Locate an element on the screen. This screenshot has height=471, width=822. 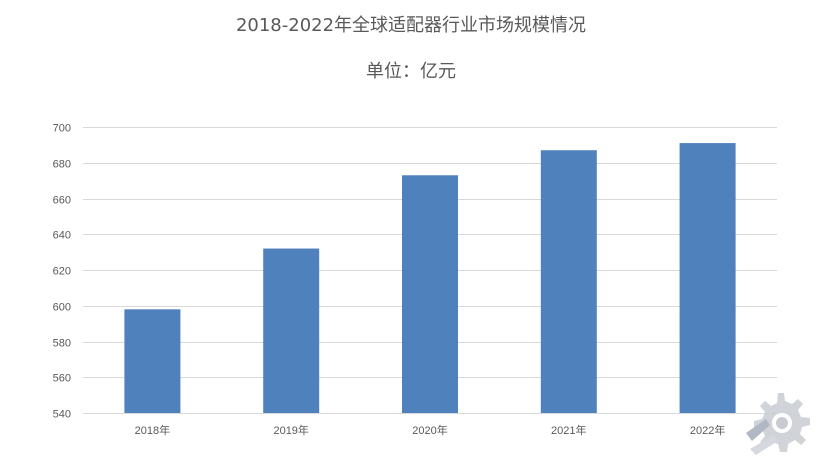
y-tick-label: 680 is located at coordinates (62, 165).